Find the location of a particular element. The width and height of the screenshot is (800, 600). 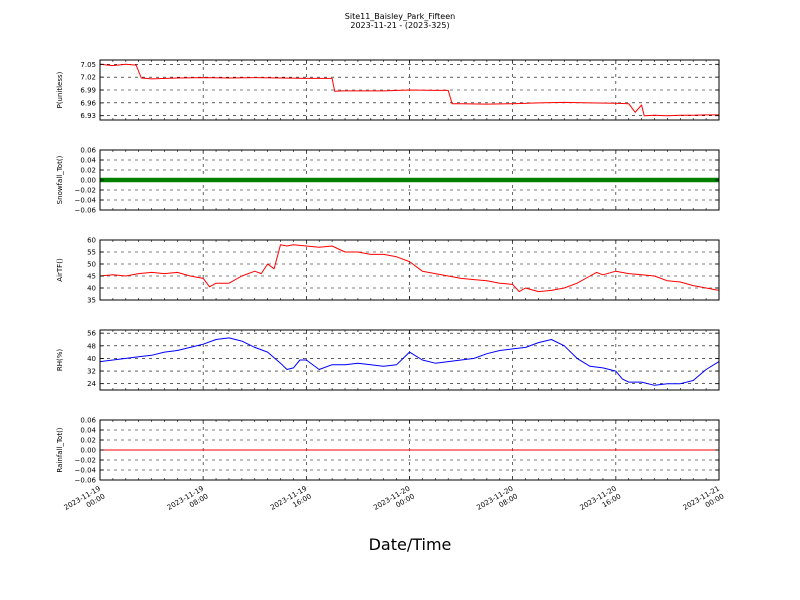

y-tick-label: 50 is located at coordinates (91, 265).